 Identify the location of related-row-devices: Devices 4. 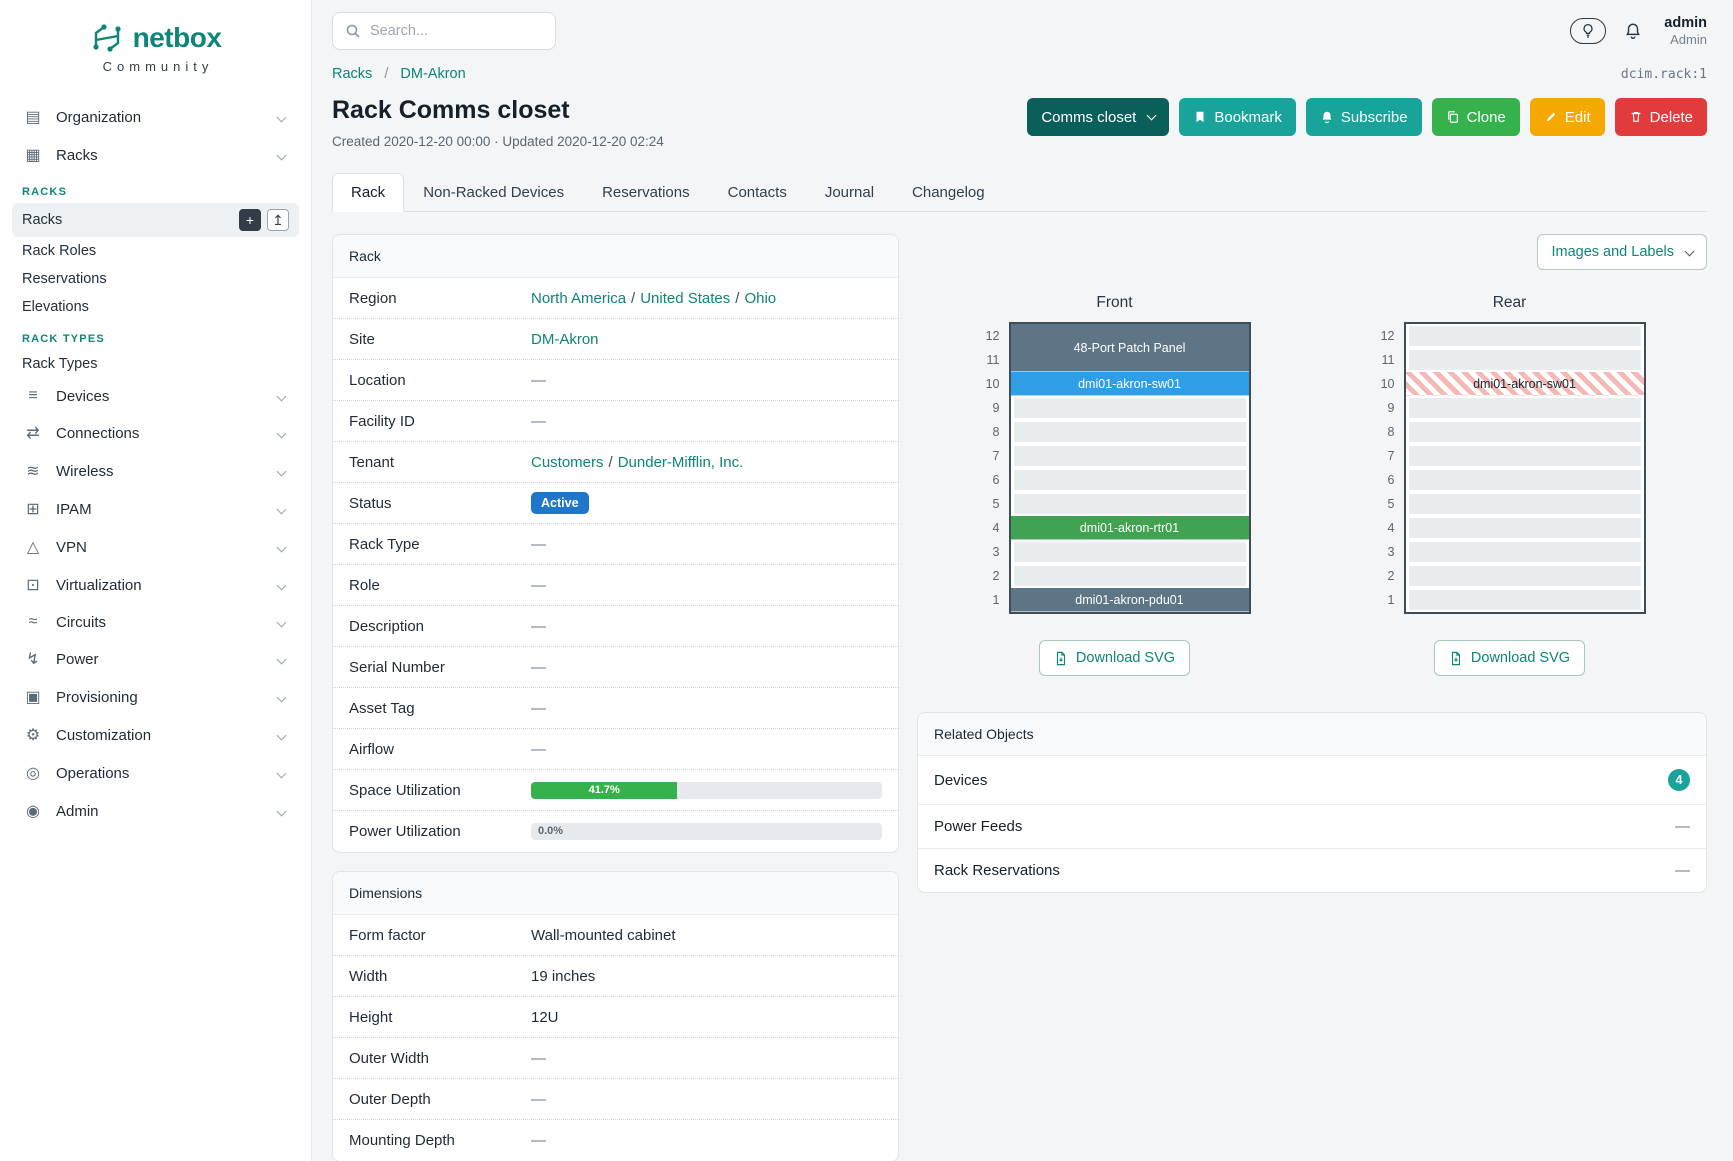
(1312, 780).